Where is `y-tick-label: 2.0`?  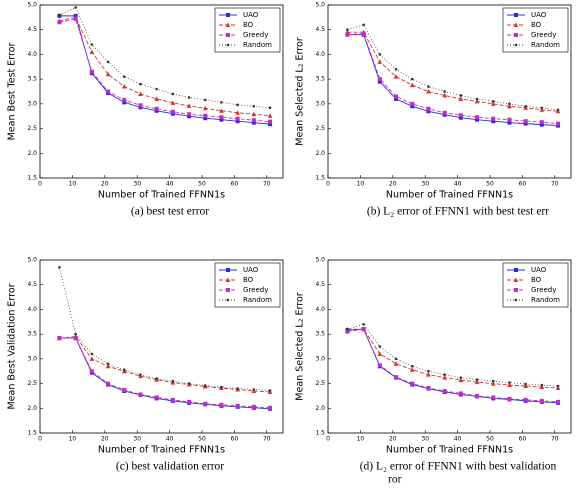
y-tick-label: 2.0 is located at coordinates (32, 153).